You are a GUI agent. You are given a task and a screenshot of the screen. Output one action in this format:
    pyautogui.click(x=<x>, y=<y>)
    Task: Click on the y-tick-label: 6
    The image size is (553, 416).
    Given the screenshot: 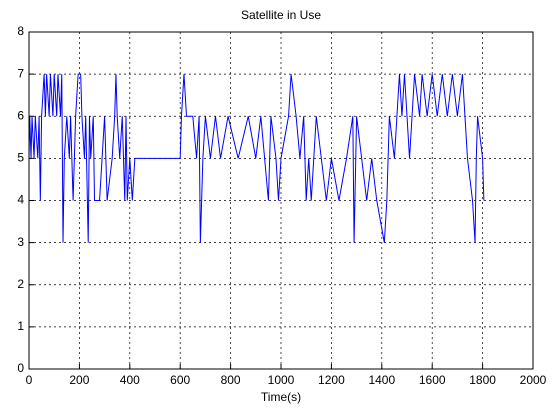 What is the action you would take?
    pyautogui.click(x=20, y=115)
    